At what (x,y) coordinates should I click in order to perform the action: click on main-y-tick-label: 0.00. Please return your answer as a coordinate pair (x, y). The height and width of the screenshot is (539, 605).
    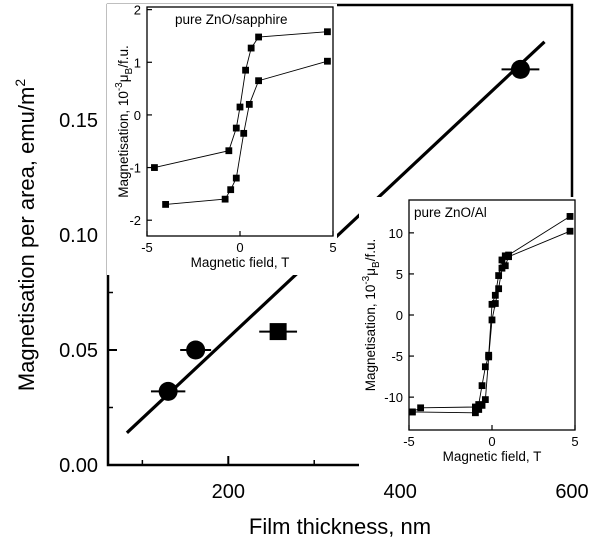
    Looking at the image, I should click on (78, 466).